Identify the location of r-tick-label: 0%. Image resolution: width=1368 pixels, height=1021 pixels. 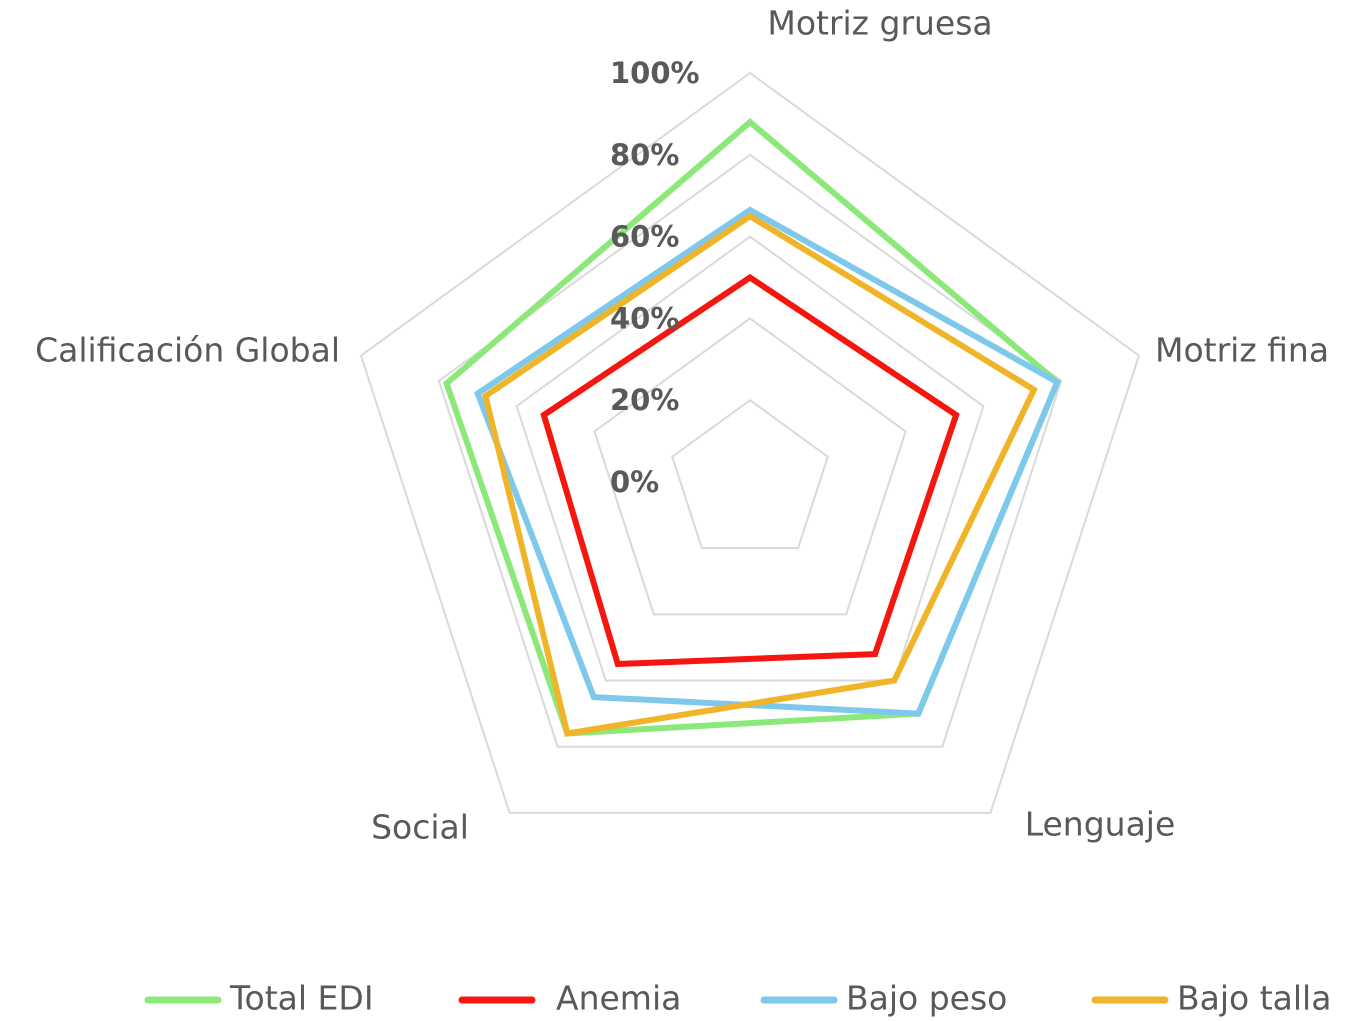
(634, 482).